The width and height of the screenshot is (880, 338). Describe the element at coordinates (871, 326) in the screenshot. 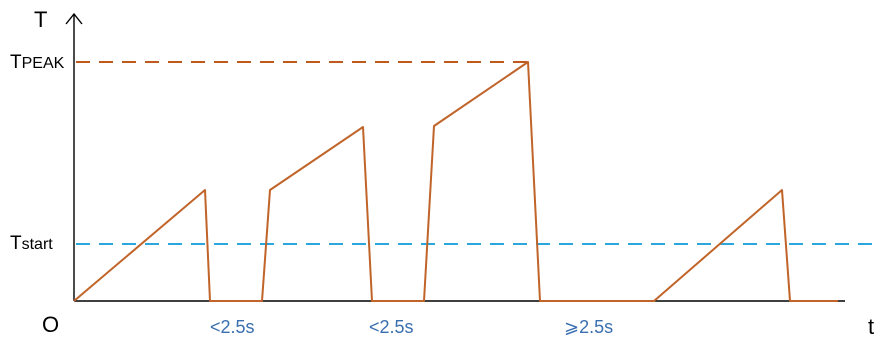

I see `x-axis-label: t` at that location.